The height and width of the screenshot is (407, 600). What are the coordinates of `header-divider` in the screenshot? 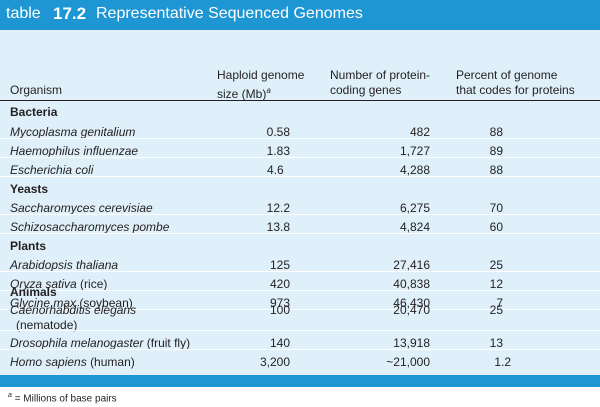 It's located at (300, 100).